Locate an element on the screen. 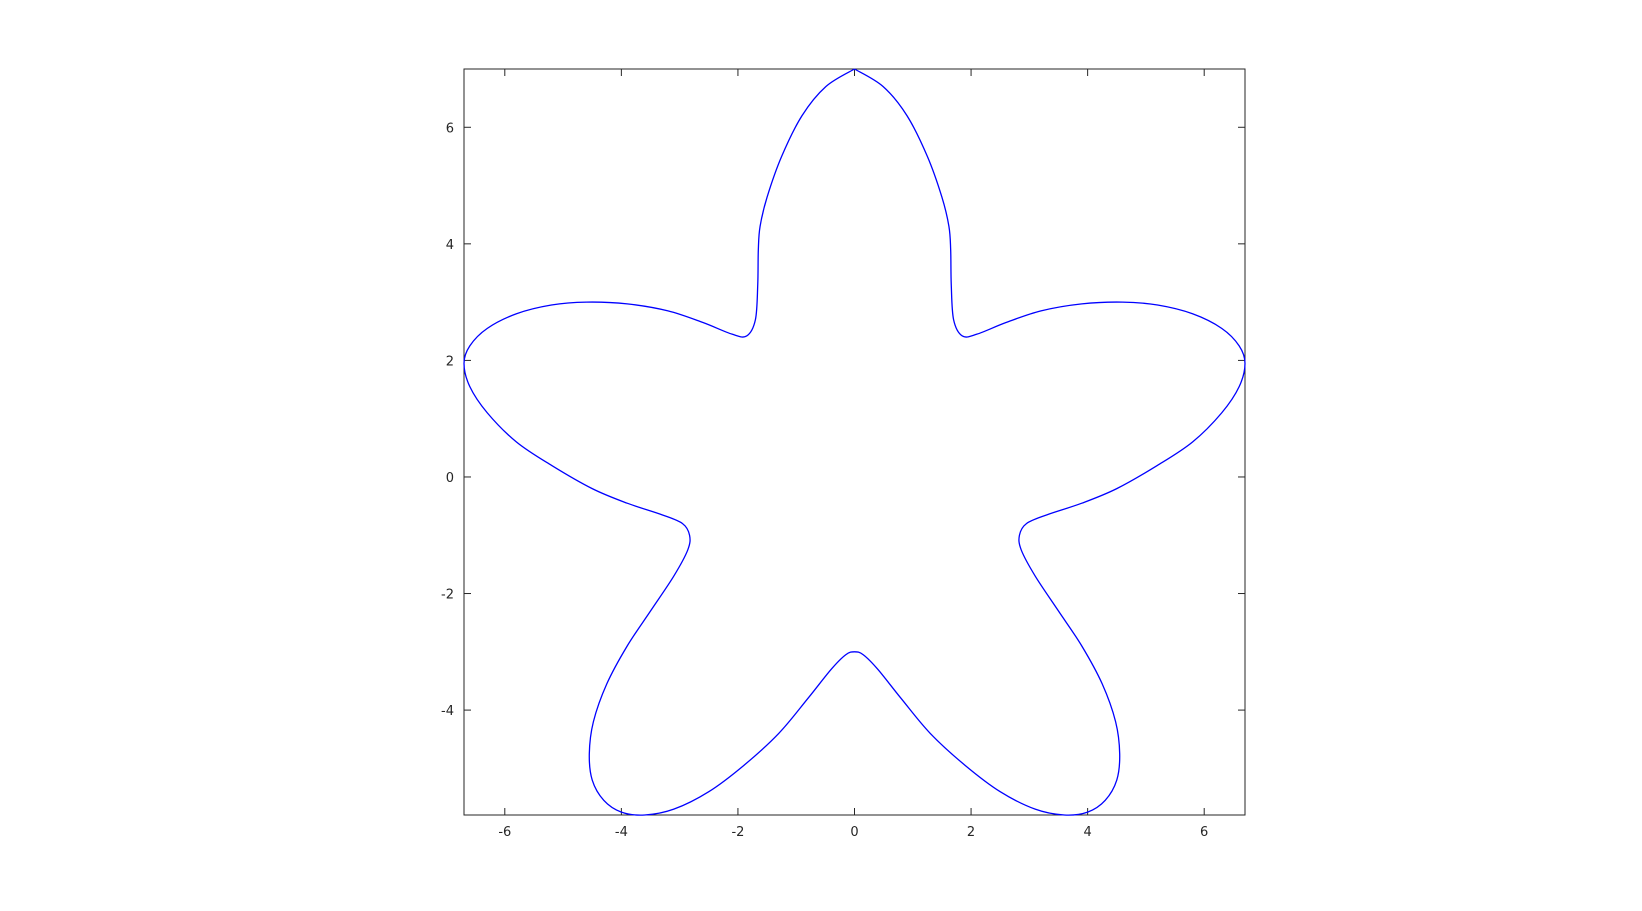 Image resolution: width=1642 pixels, height=911 pixels. y-tick-label: -4 is located at coordinates (447, 711).